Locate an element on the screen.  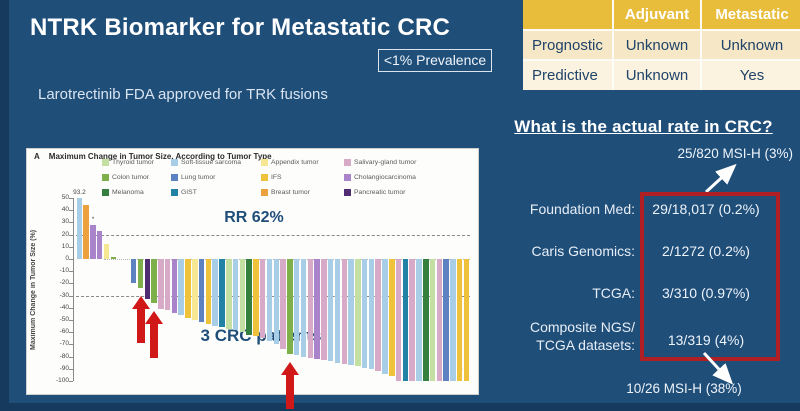
prevalence-badge: <1% Prevalence is located at coordinates (435, 60).